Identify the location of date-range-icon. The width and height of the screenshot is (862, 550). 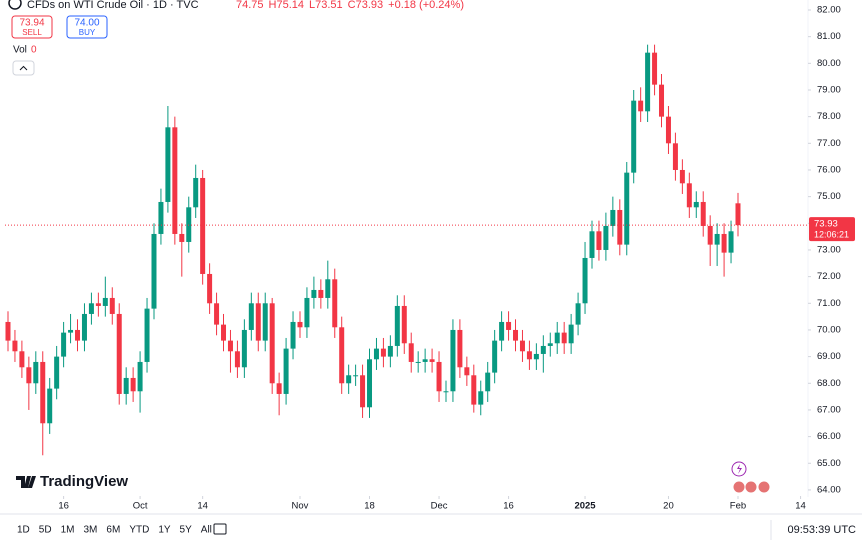
(220, 529).